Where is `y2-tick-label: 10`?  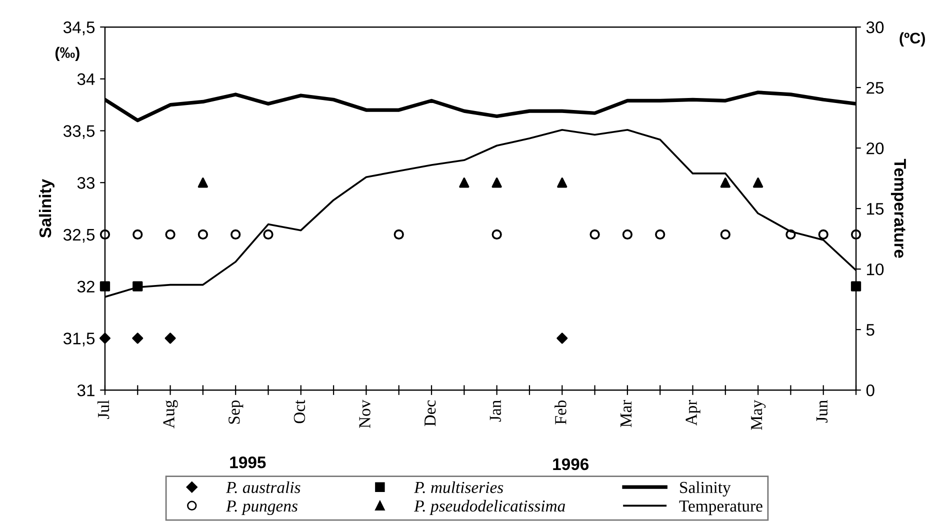
y2-tick-label: 10 is located at coordinates (875, 269).